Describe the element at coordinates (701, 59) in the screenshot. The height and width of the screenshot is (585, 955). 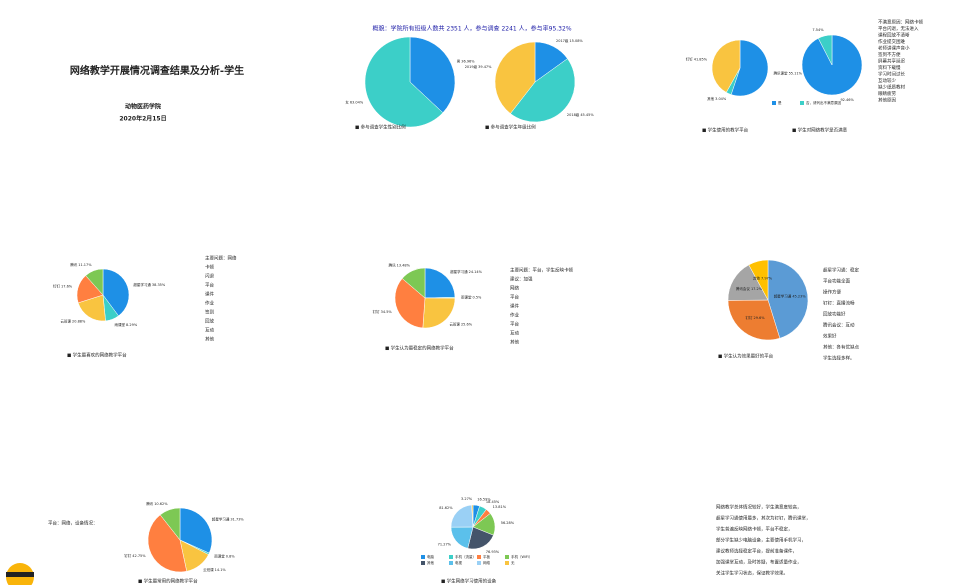
I see `slice-value: 41.85%` at that location.